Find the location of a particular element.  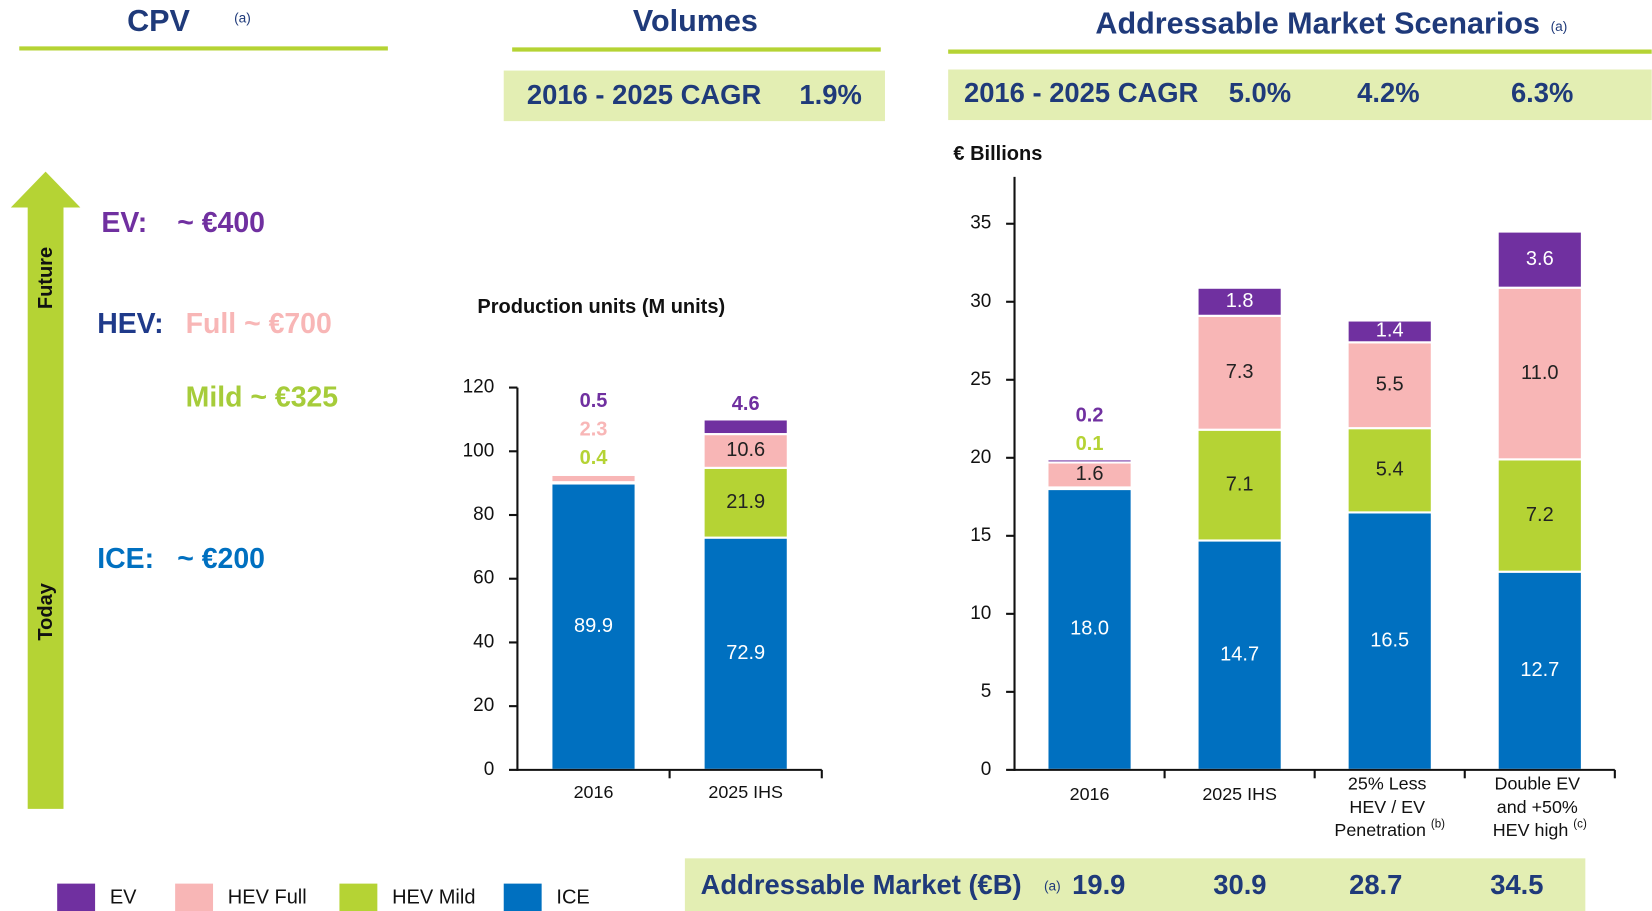

total-box is located at coordinates (1135, 884).